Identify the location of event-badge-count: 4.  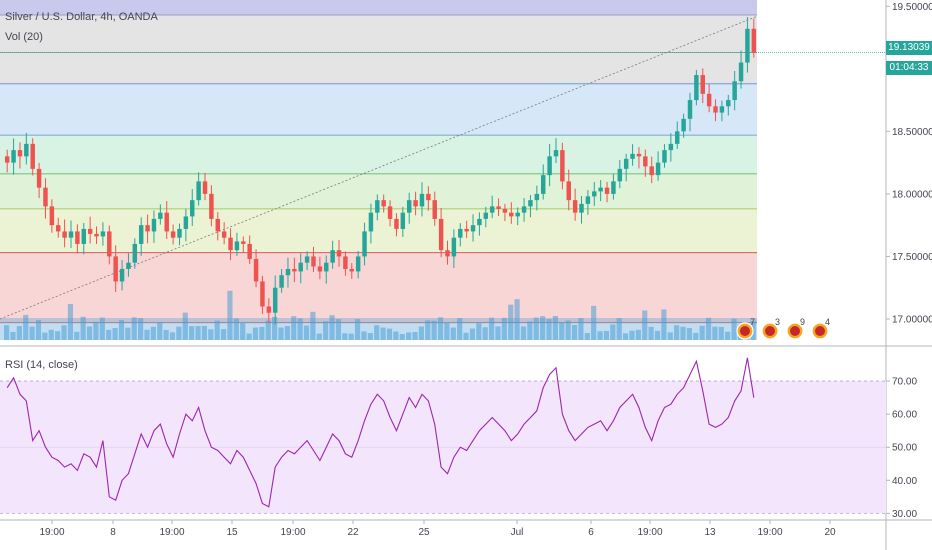
(827, 322).